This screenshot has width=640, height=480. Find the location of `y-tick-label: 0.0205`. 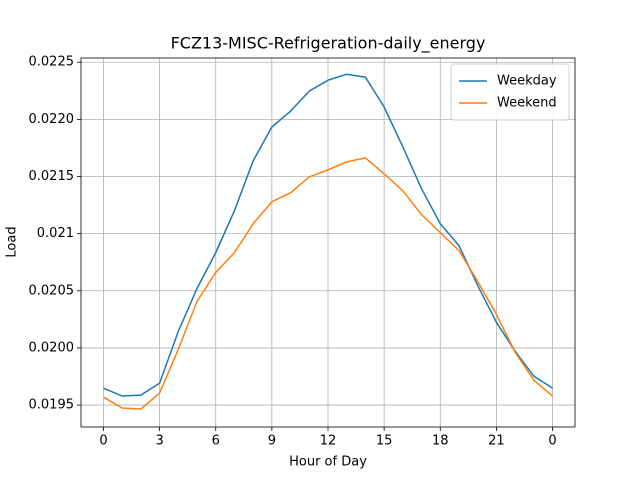

y-tick-label: 0.0205 is located at coordinates (52, 290).